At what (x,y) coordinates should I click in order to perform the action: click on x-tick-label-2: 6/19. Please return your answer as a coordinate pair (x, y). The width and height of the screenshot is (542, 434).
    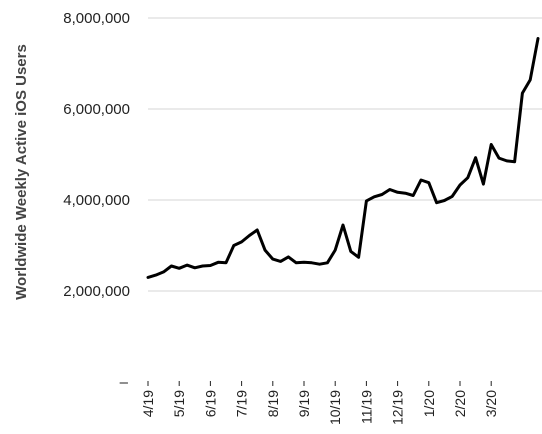
    Looking at the image, I should click on (210, 403).